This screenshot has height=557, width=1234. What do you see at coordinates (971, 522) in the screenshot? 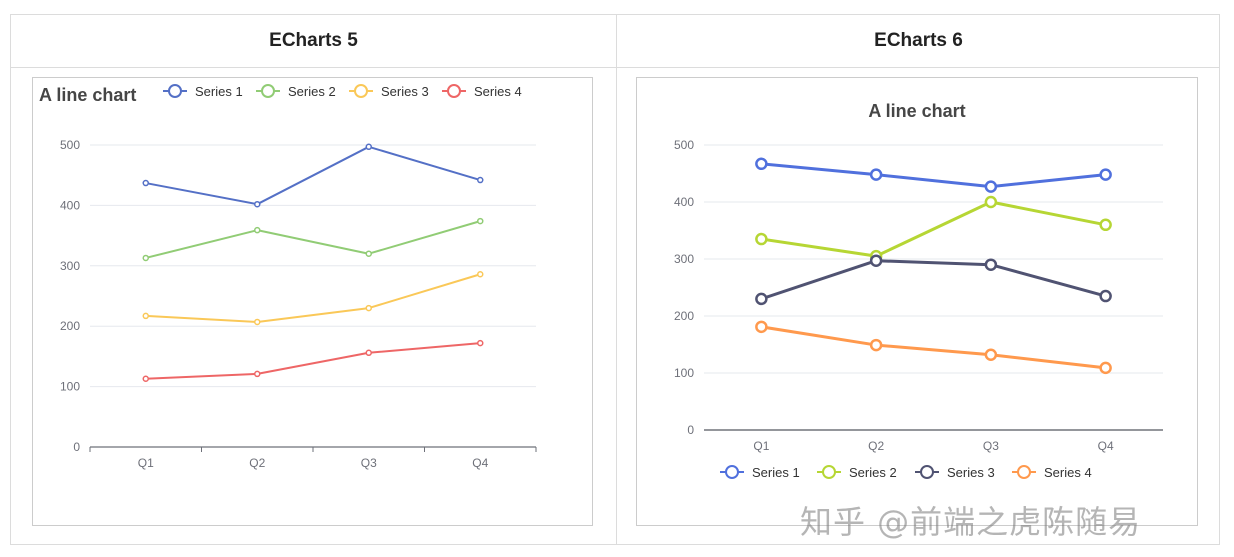
I see `watermark: 知乎 @前端之虎陈随易` at bounding box center [971, 522].